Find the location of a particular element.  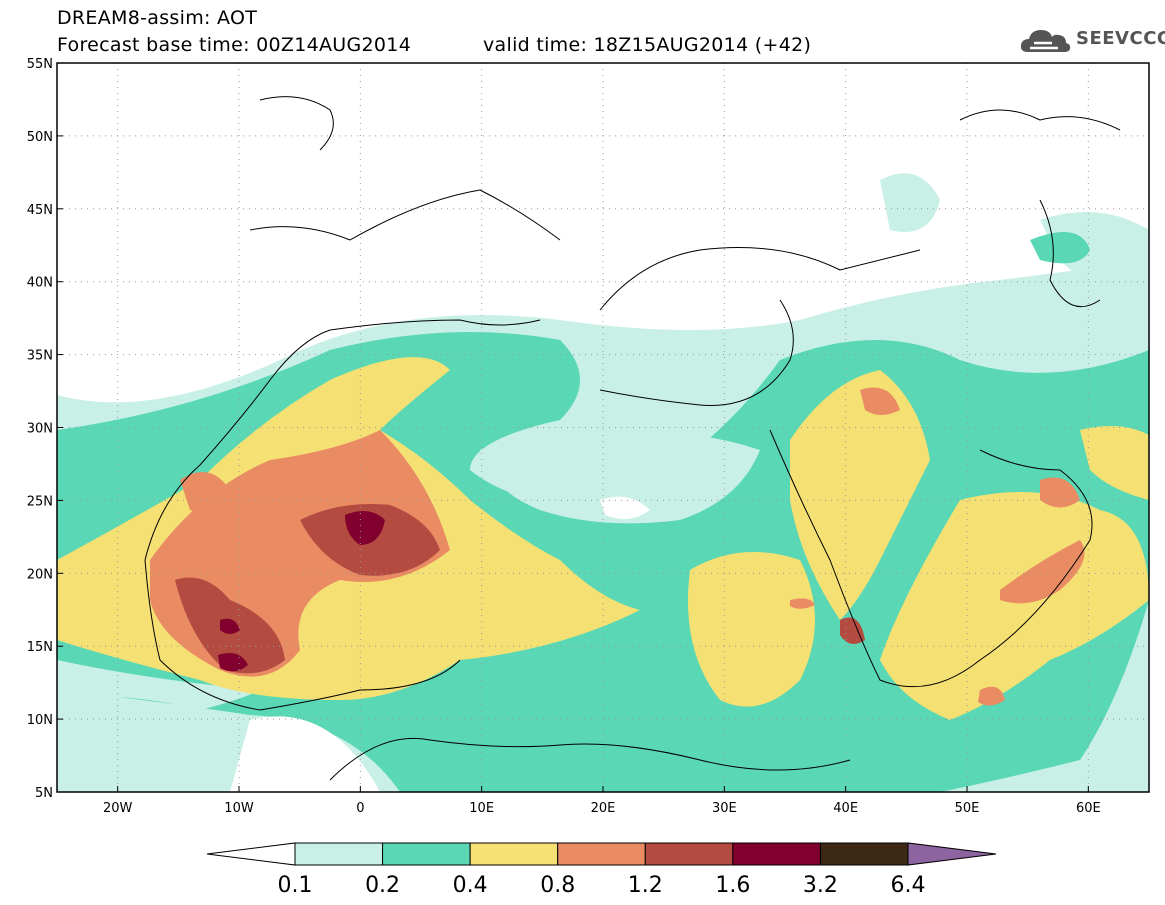

colorbar-label: 0.4 is located at coordinates (470, 885).